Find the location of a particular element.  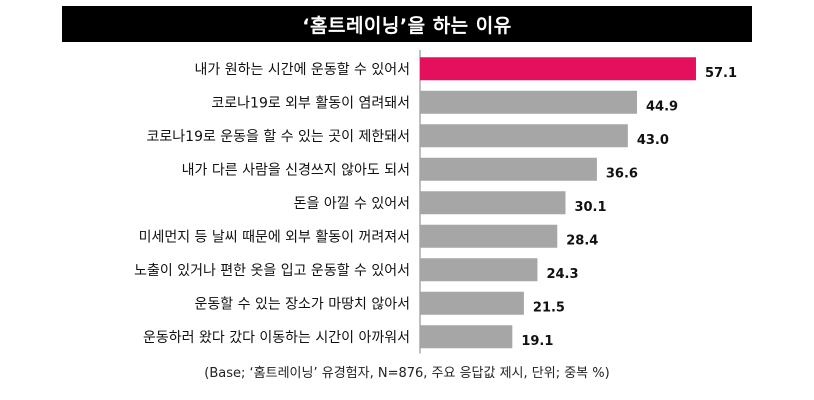

chart-title: ‘홈트레이닝’을 하는 이유 is located at coordinates (407, 24).